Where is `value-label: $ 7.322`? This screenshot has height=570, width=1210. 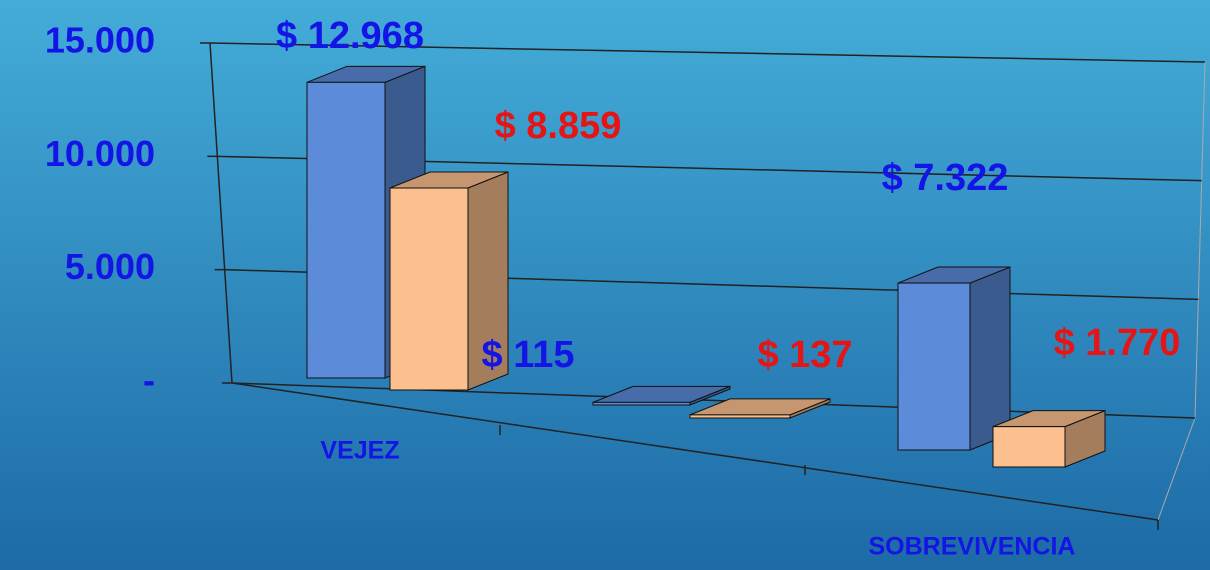
value-label: $ 7.322 is located at coordinates (945, 178).